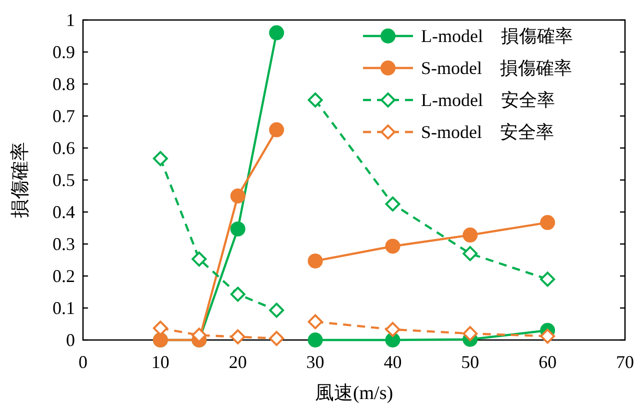 This screenshot has height=408, width=638. I want to click on x-tick-label: 70, so click(625, 362).